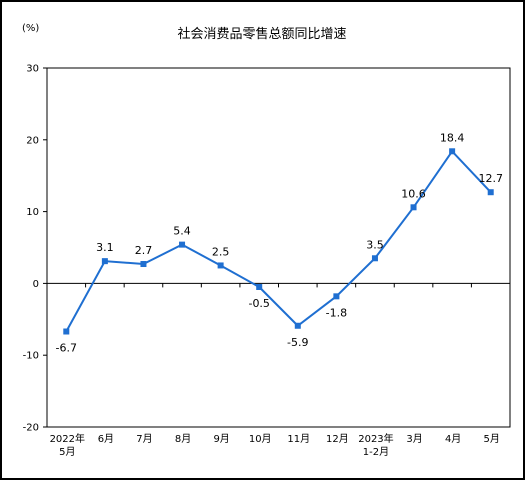 The image size is (525, 480). What do you see at coordinates (221, 251) in the screenshot?
I see `data-label: 2.5` at bounding box center [221, 251].